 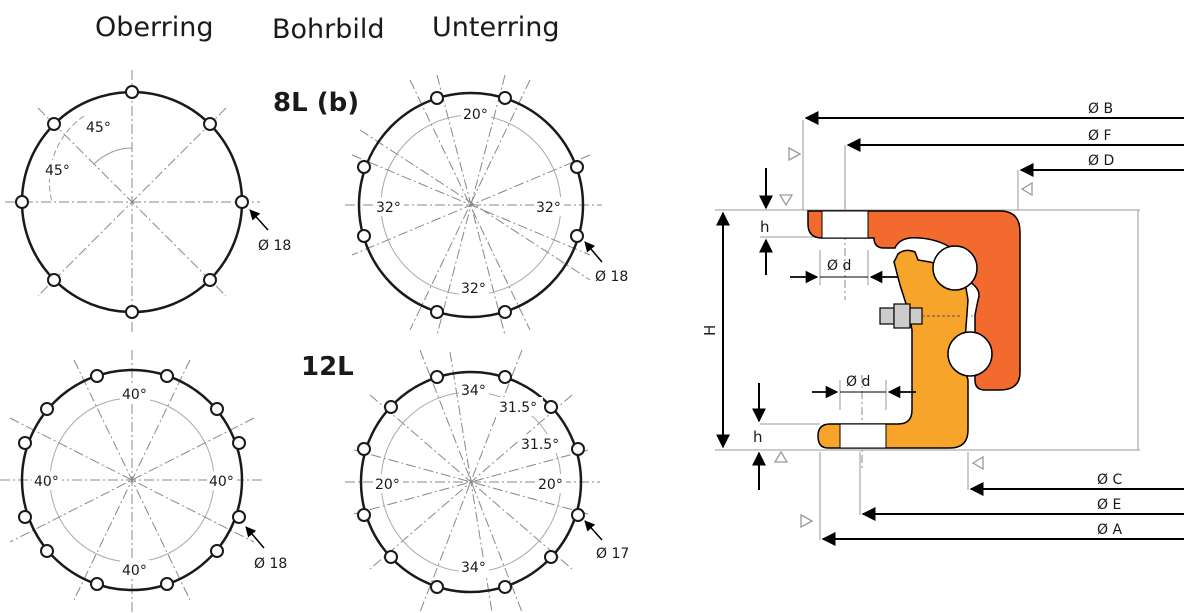 I want to click on bolt-pattern-8l-top: 45° 45° Ø 18, so click(x=148, y=202).